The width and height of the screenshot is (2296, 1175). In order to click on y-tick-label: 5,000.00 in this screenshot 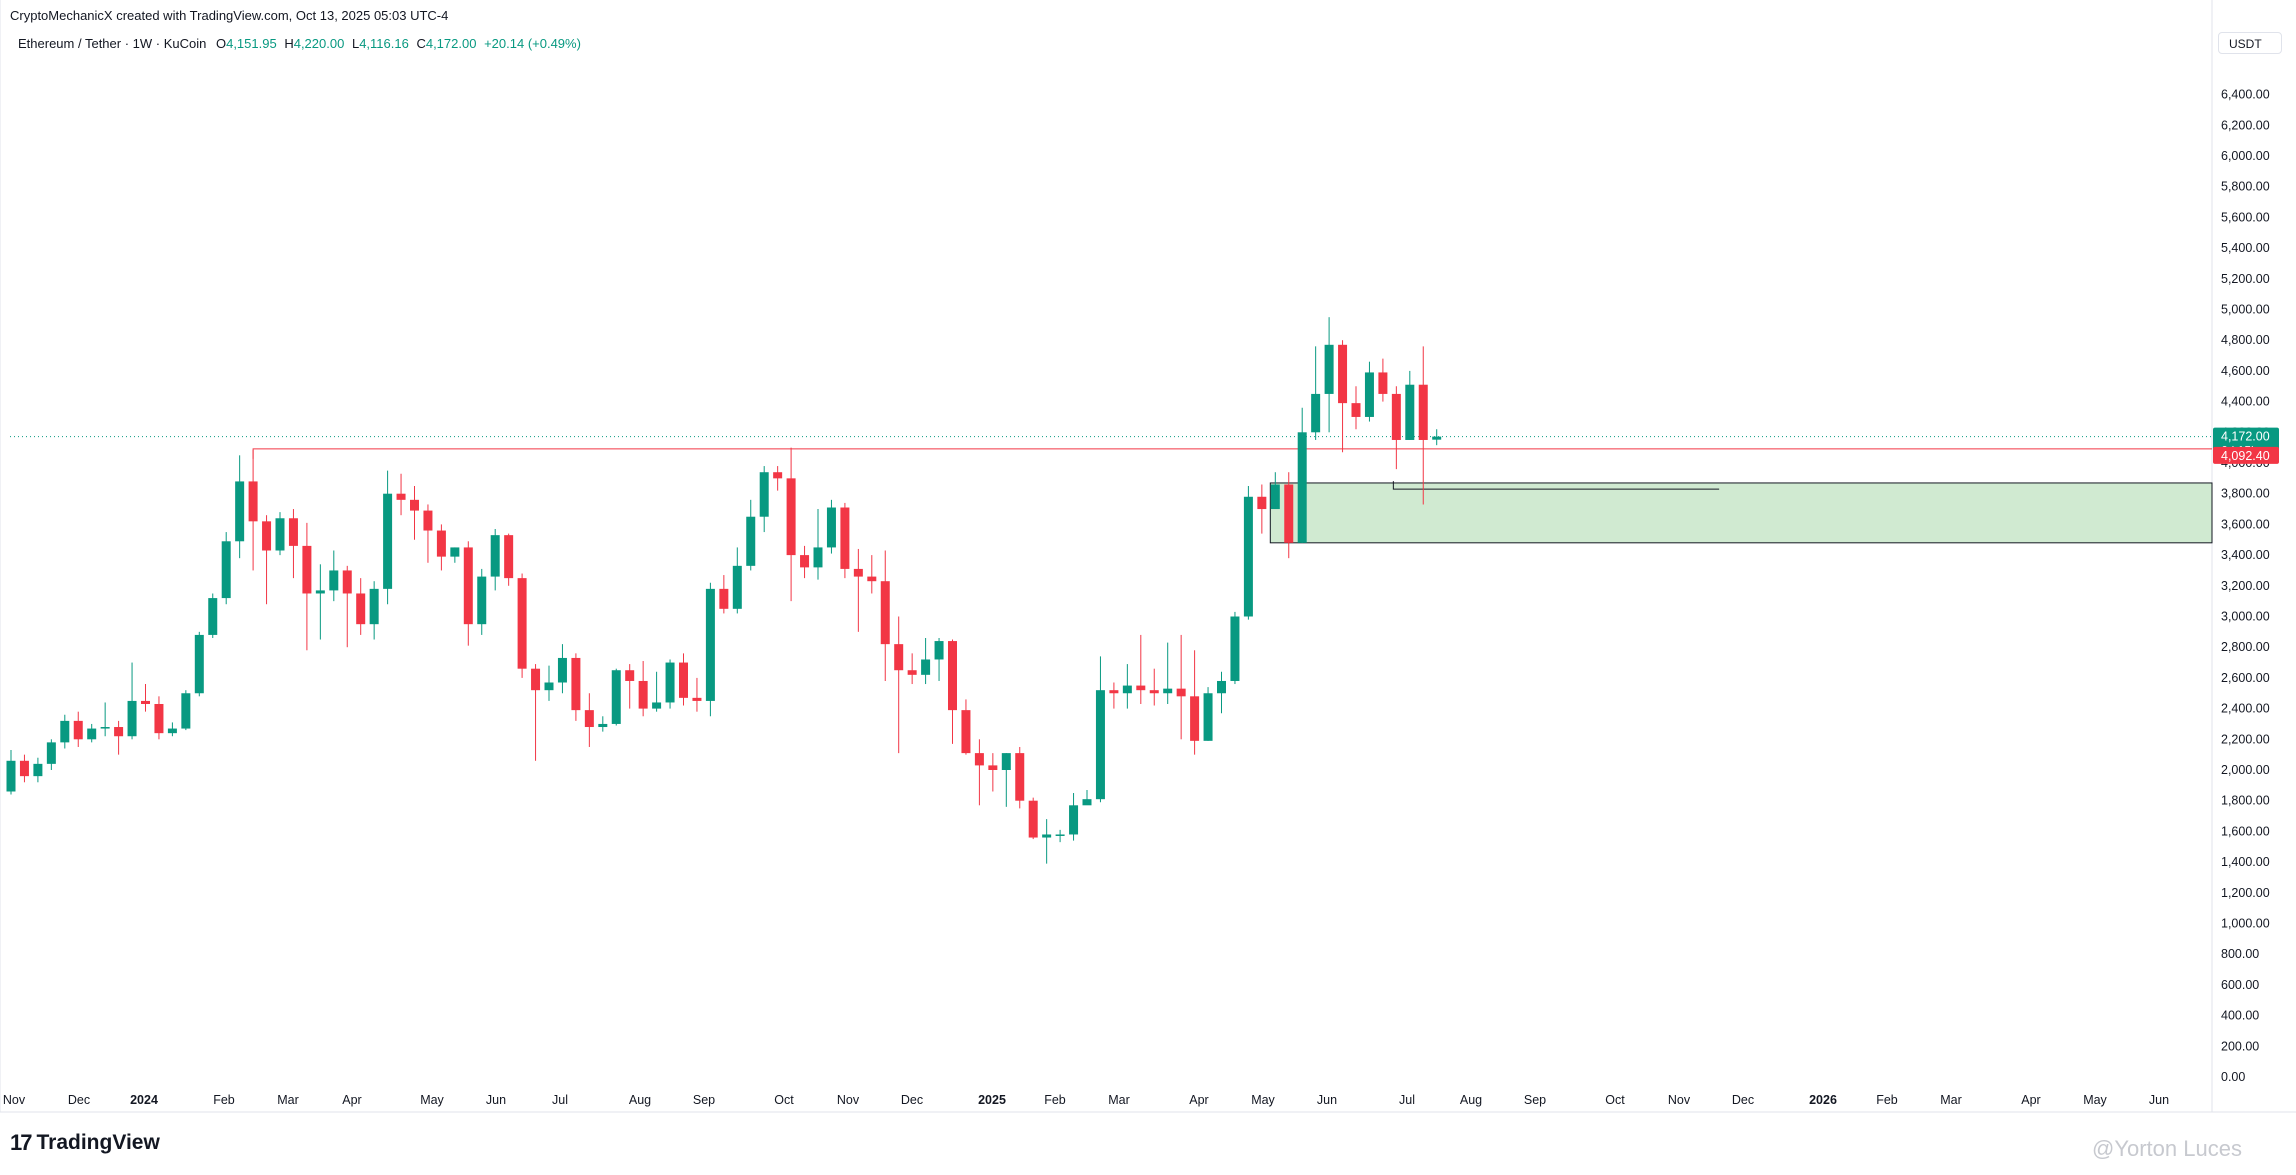, I will do `click(2245, 310)`.